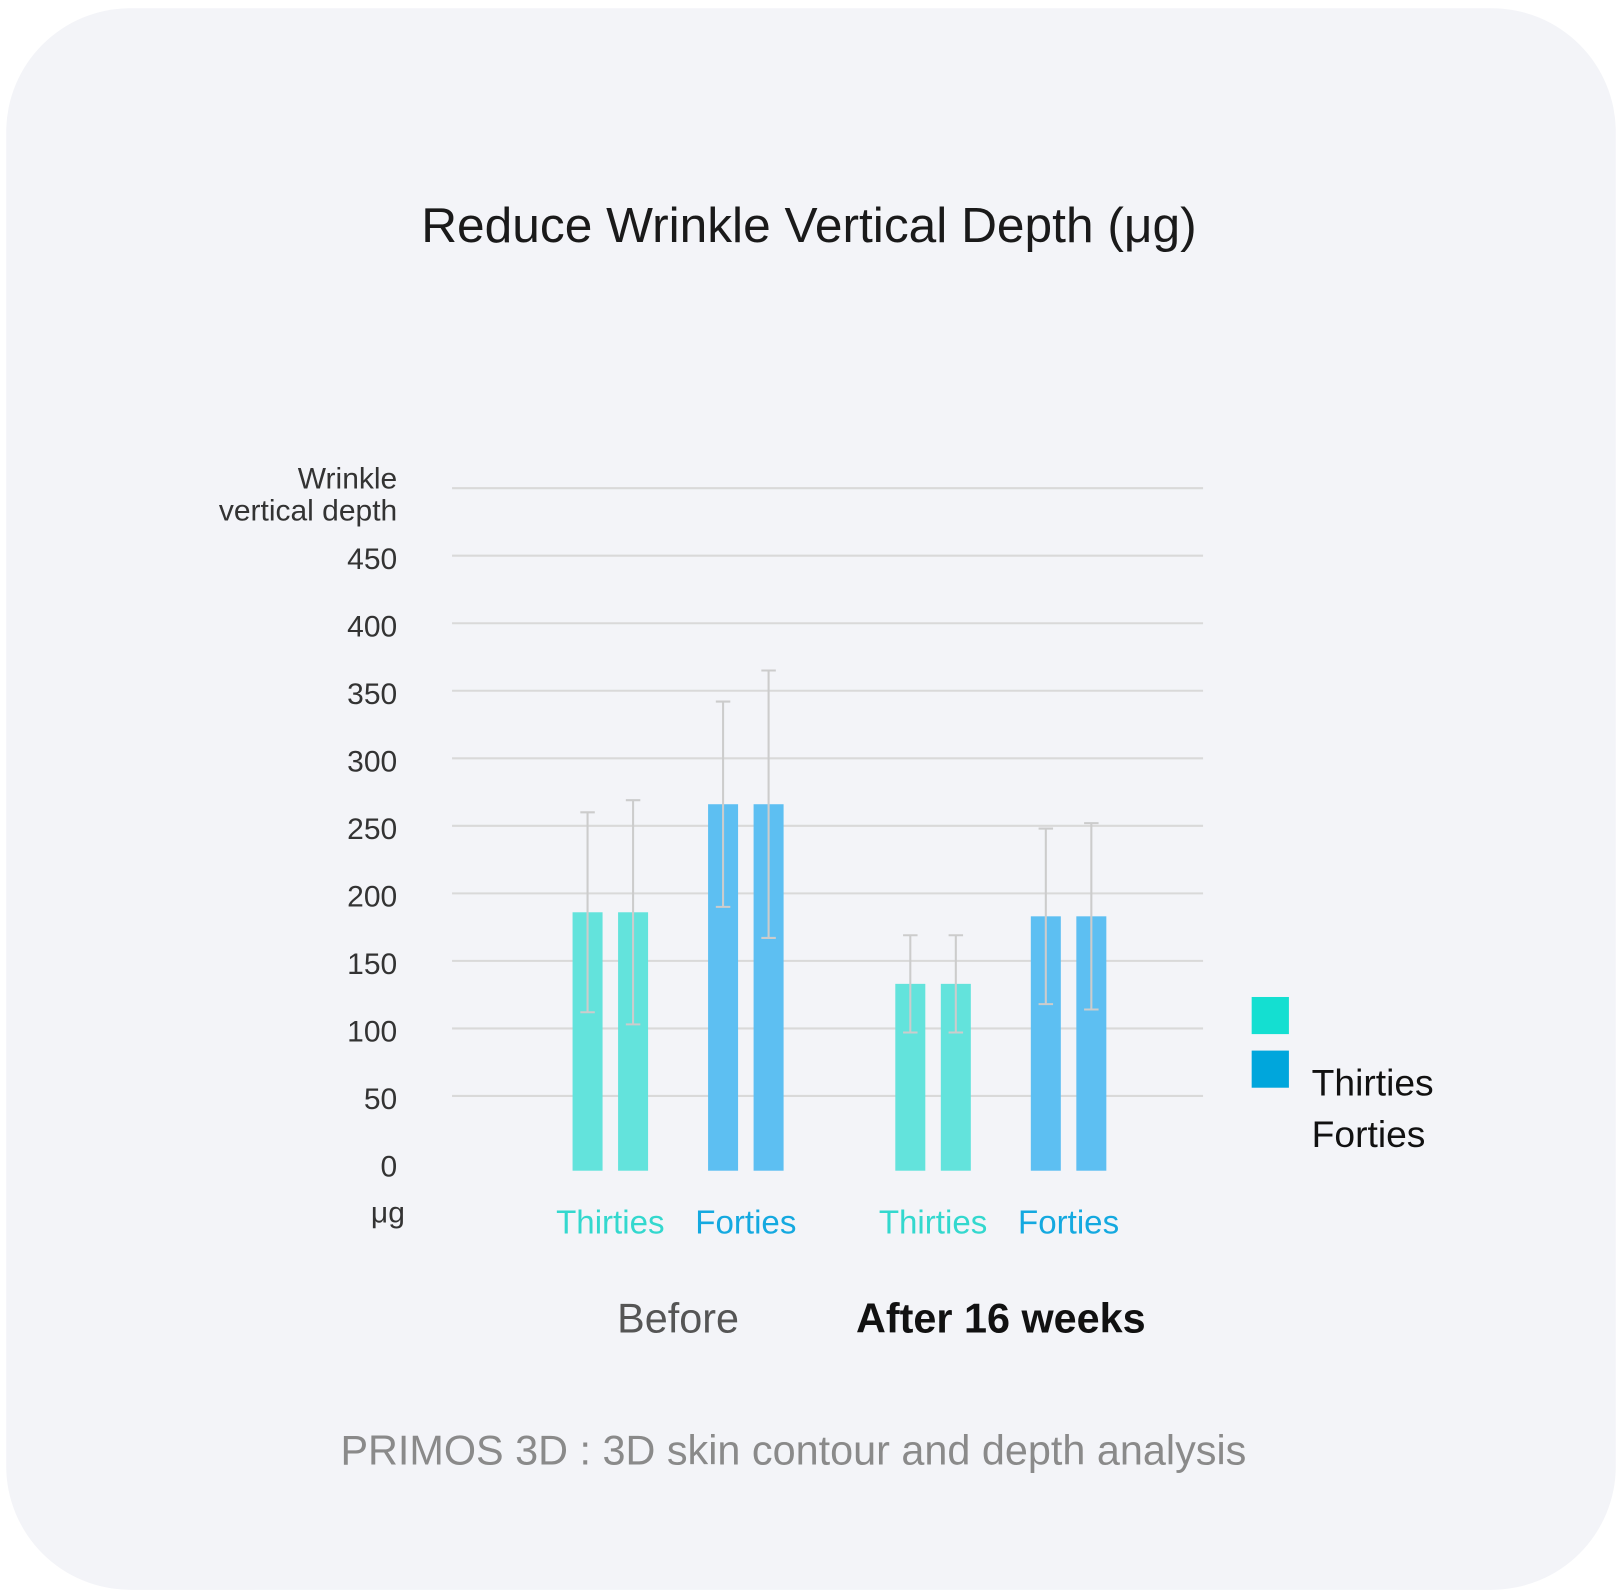 The width and height of the screenshot is (1622, 1596). I want to click on y-axis-label: Wrinkle, so click(347, 478).